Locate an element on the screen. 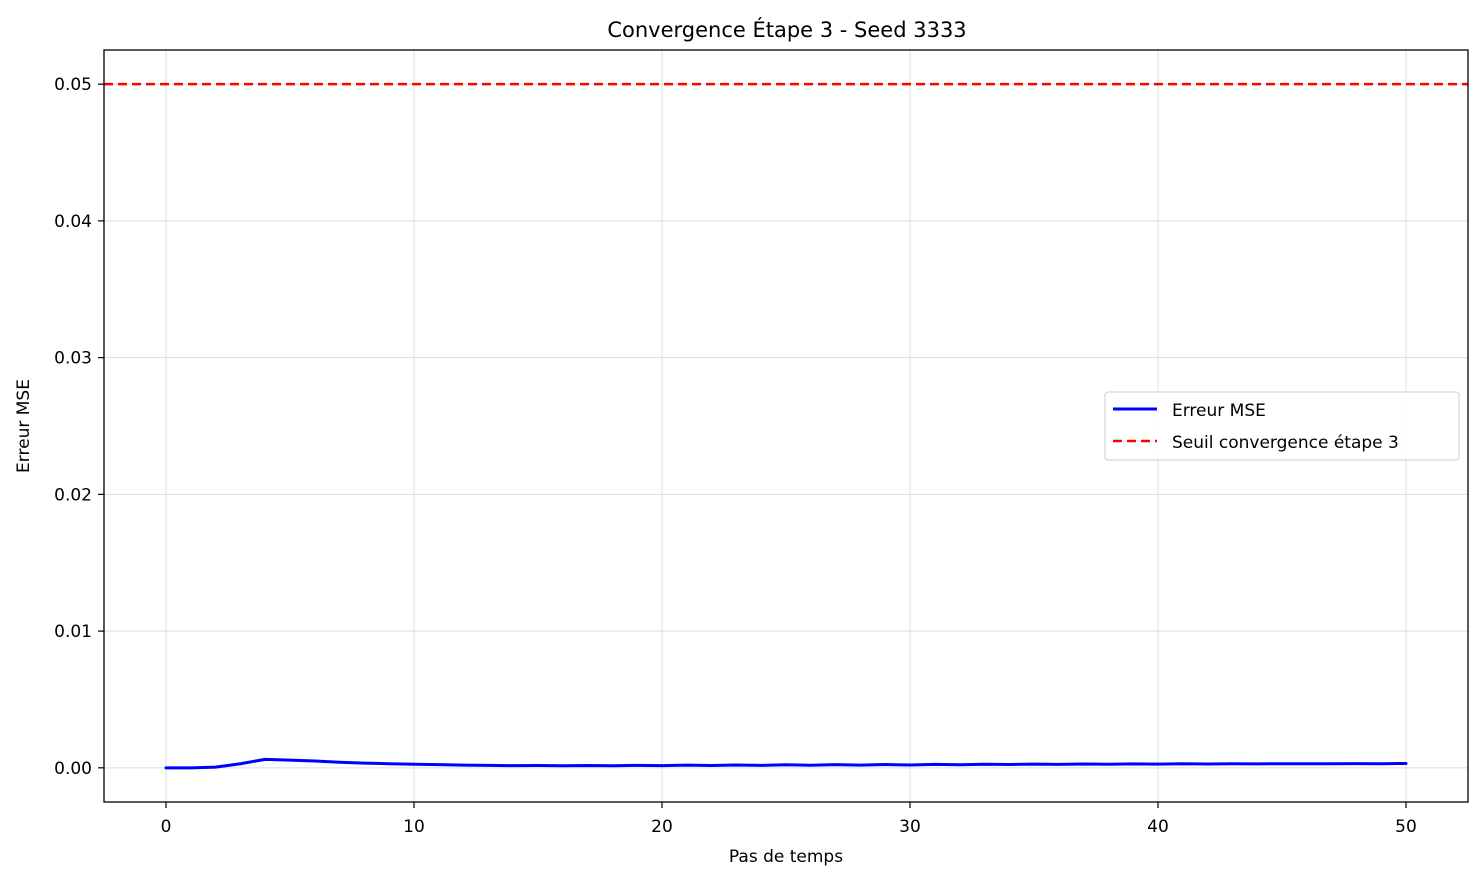 This screenshot has width=1484, height=881. chart-title: Convergence Étape 3 - Seed 3333 is located at coordinates (786, 29).